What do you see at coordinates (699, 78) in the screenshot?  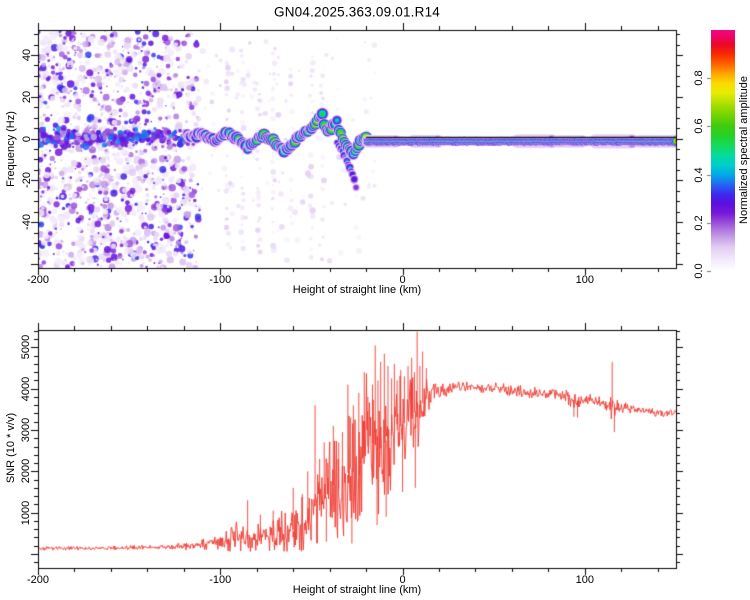 I see `colorbar-tick-label: 0.8` at bounding box center [699, 78].